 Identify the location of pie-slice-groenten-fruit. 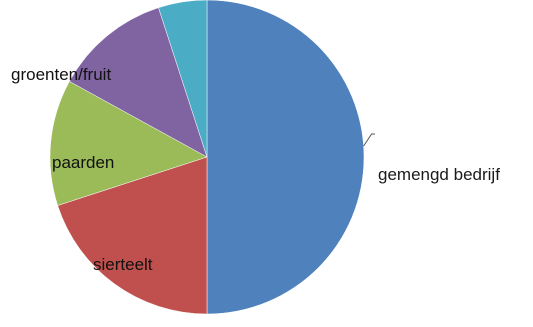
(138, 82).